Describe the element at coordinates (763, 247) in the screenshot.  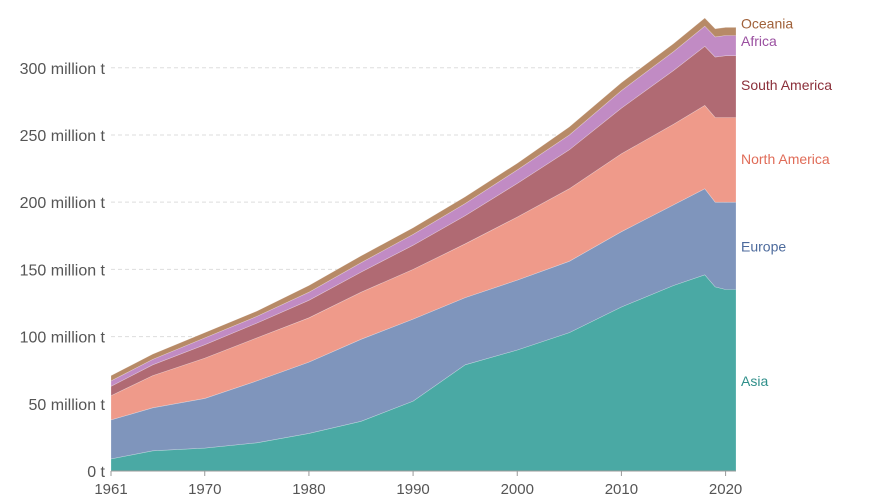
I see `legend-label-europe: Europe` at that location.